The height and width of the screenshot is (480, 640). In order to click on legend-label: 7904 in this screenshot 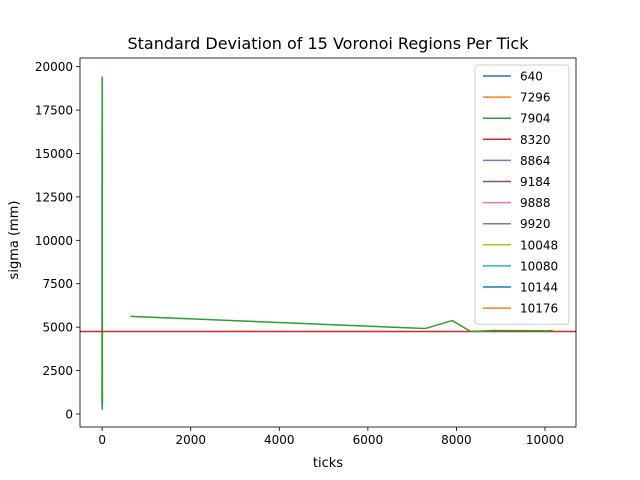, I will do `click(535, 119)`.